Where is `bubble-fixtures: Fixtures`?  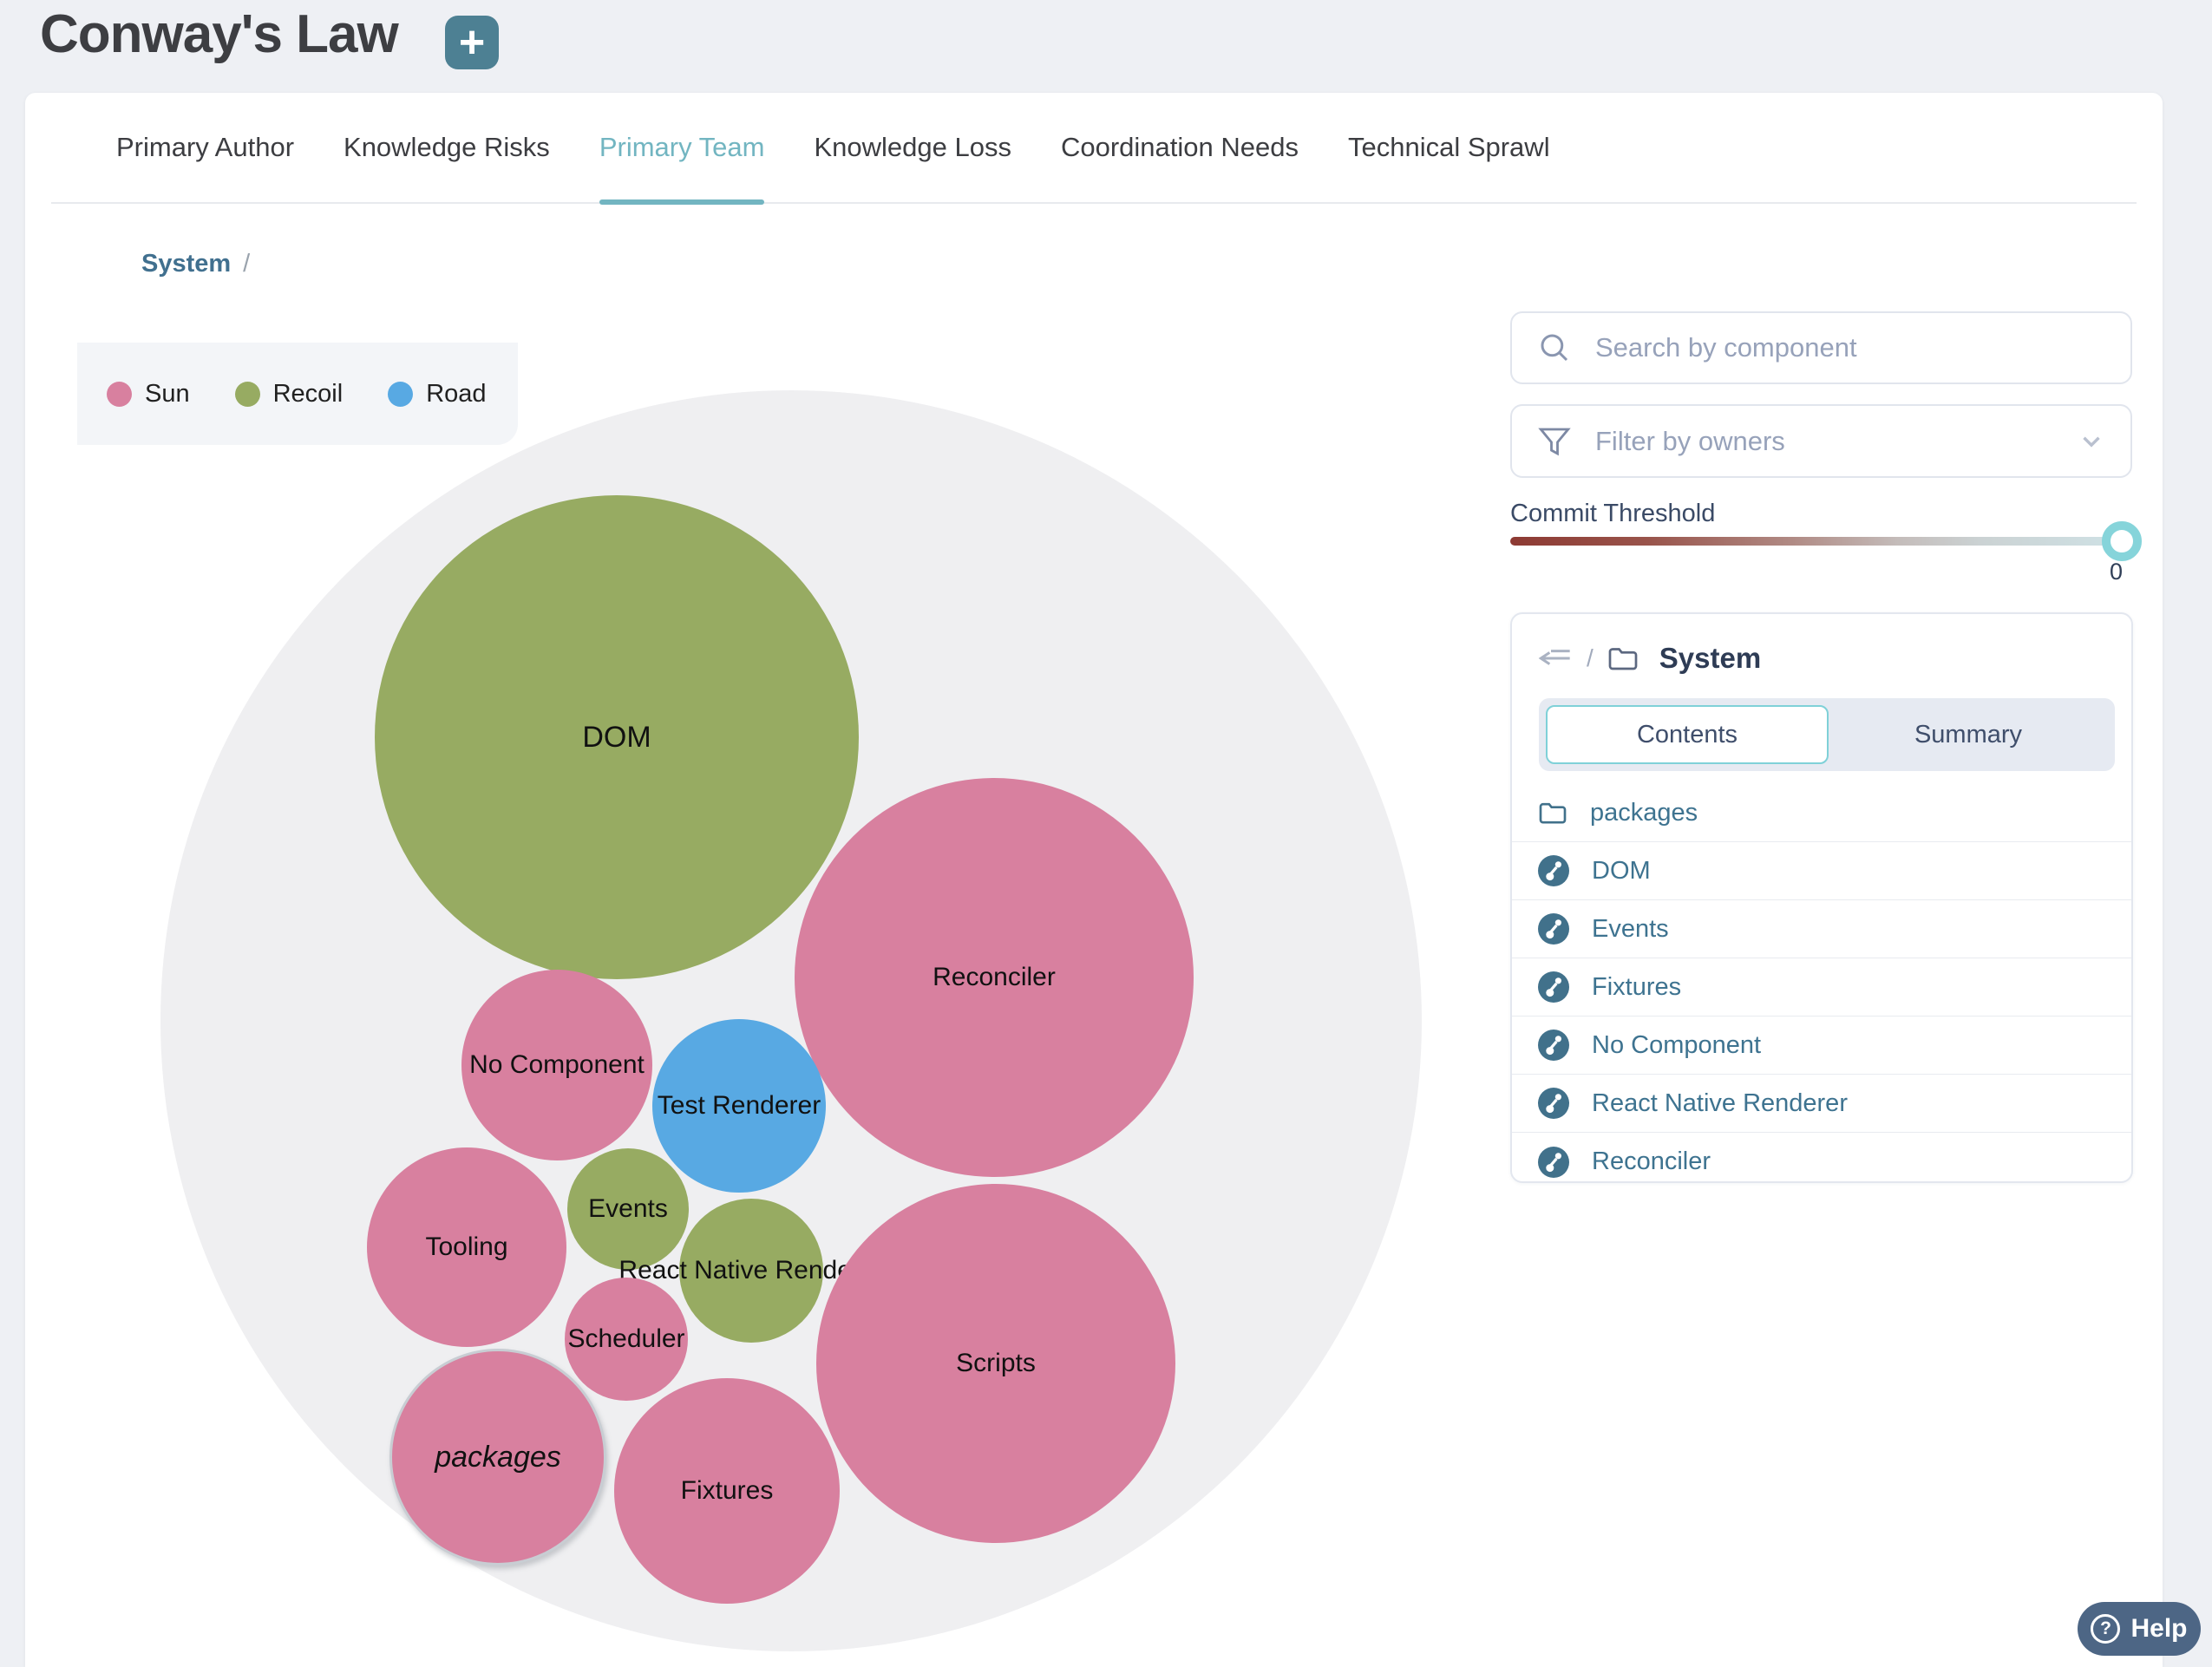
bubble-fixtures: Fixtures is located at coordinates (727, 1491).